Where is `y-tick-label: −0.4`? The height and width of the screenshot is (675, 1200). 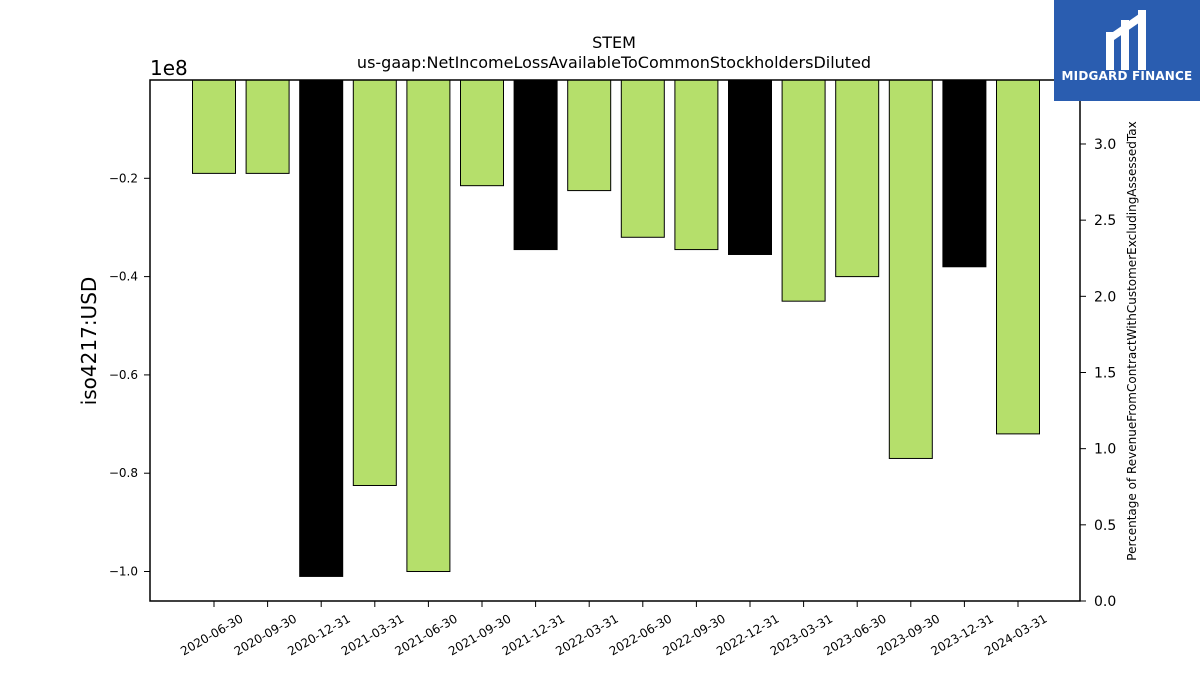 y-tick-label: −0.4 is located at coordinates (123, 277).